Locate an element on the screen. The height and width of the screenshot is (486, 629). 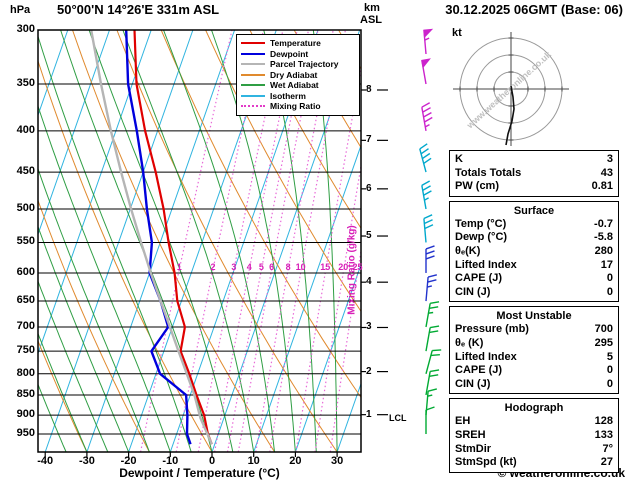
stat-label: StmDir is located at coordinates (473, 448).